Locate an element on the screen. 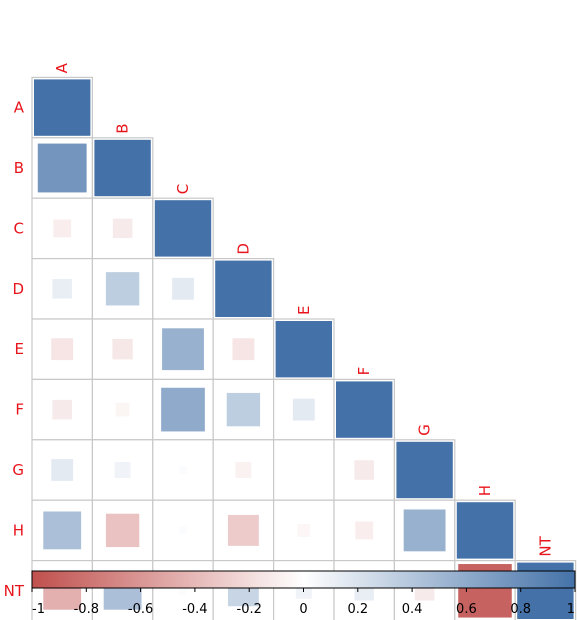 The width and height of the screenshot is (578, 620). colorbar-tick-label: -0.4 is located at coordinates (194, 609).